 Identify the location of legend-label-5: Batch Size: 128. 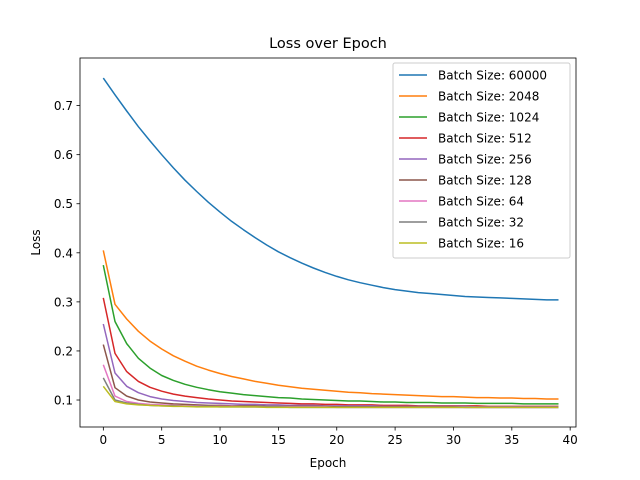
(485, 181).